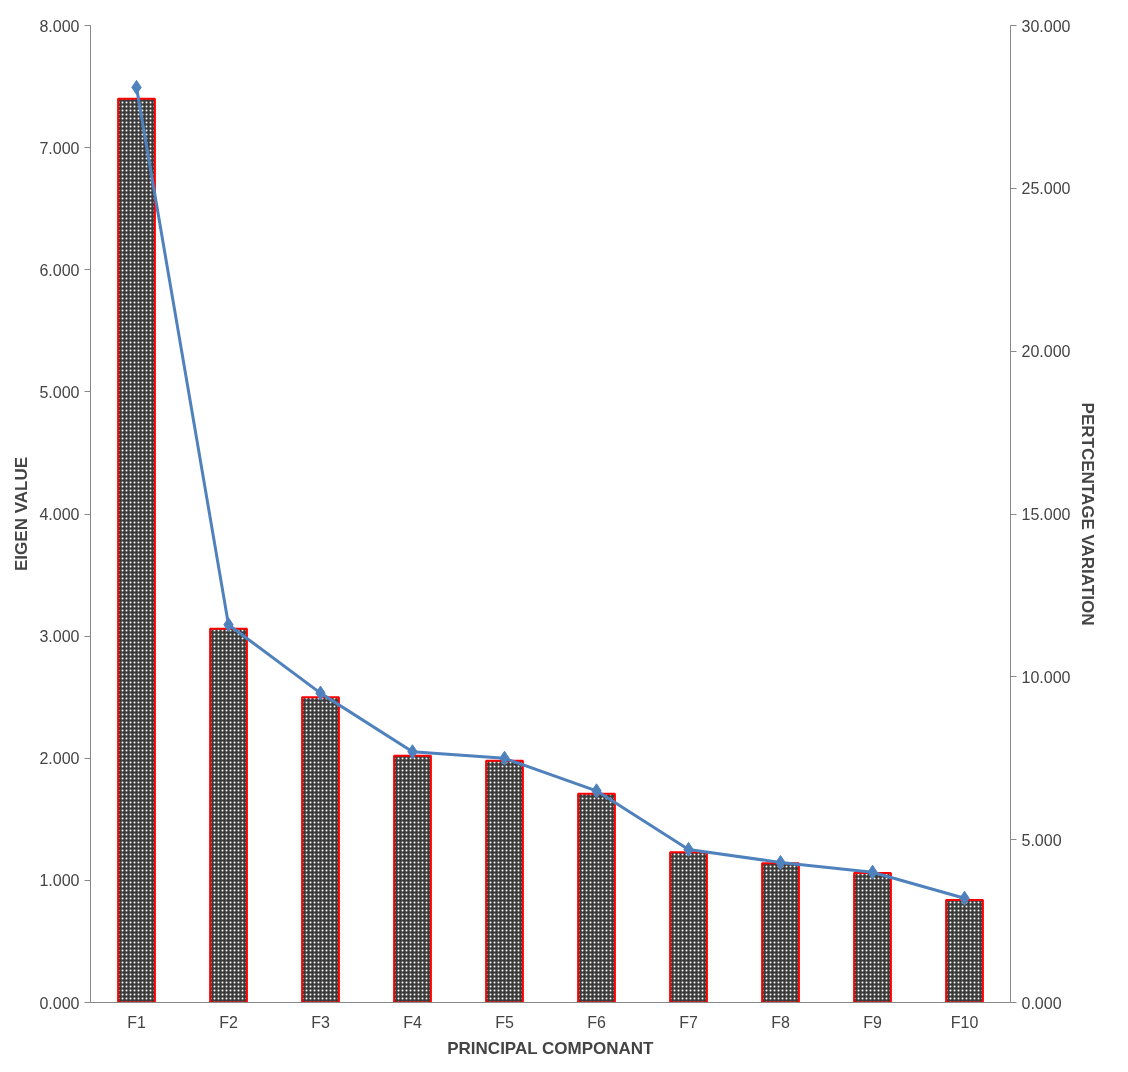  I want to click on x-axis-title: PRINCIPAL COMPONANT, so click(551, 1048).